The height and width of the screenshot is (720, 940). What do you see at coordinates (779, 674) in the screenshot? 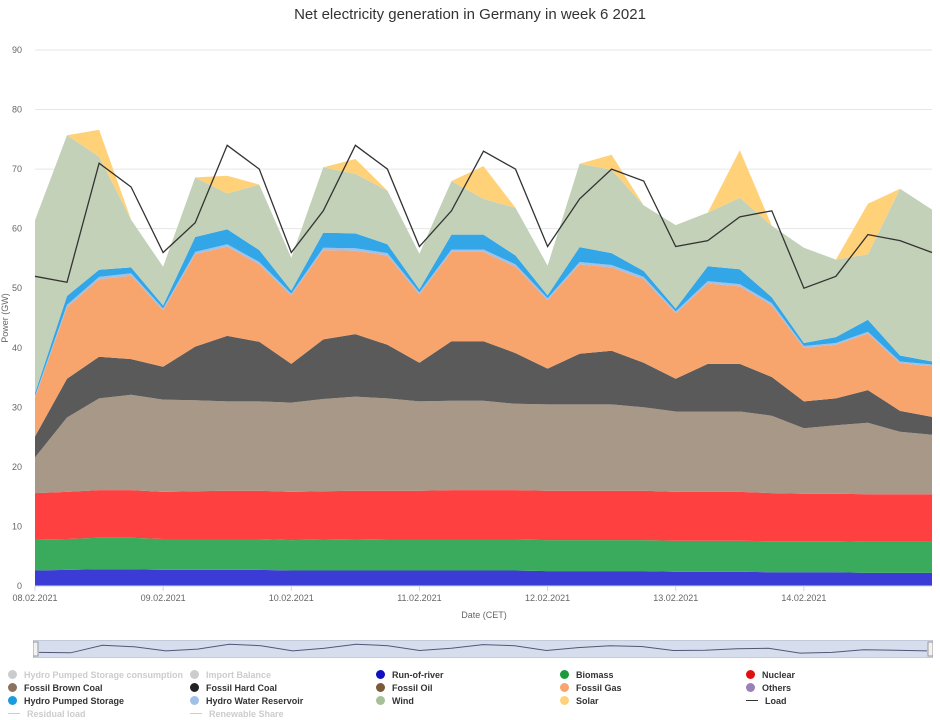
I see `legend-label: Nuclear` at bounding box center [779, 674].